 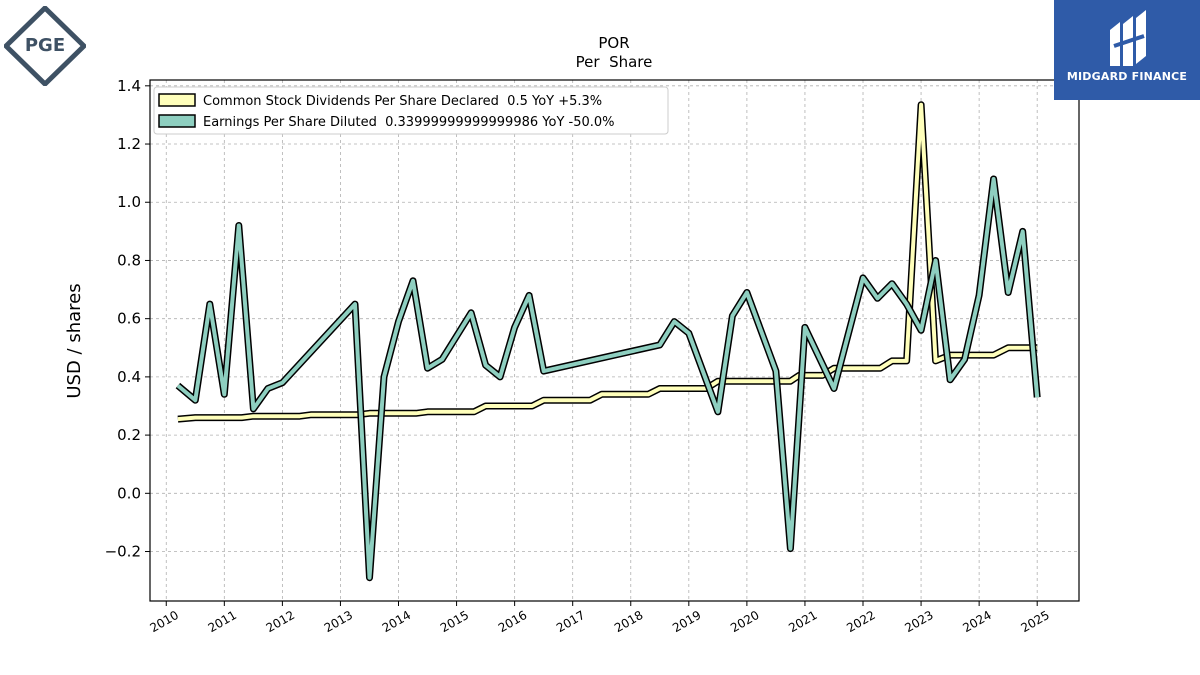 I want to click on y-tick-label: 0.0, so click(x=129, y=493).